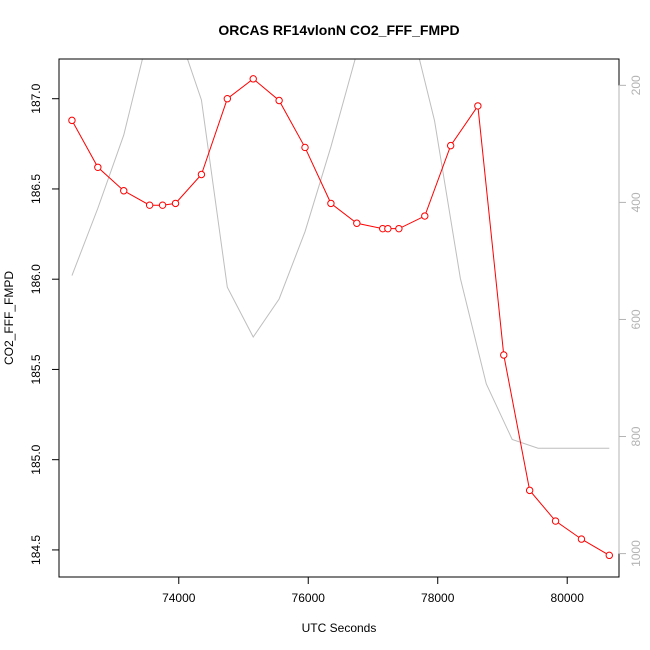  What do you see at coordinates (9, 318) in the screenshot?
I see `y-axis-label: CO2_FFF_FMPD` at bounding box center [9, 318].